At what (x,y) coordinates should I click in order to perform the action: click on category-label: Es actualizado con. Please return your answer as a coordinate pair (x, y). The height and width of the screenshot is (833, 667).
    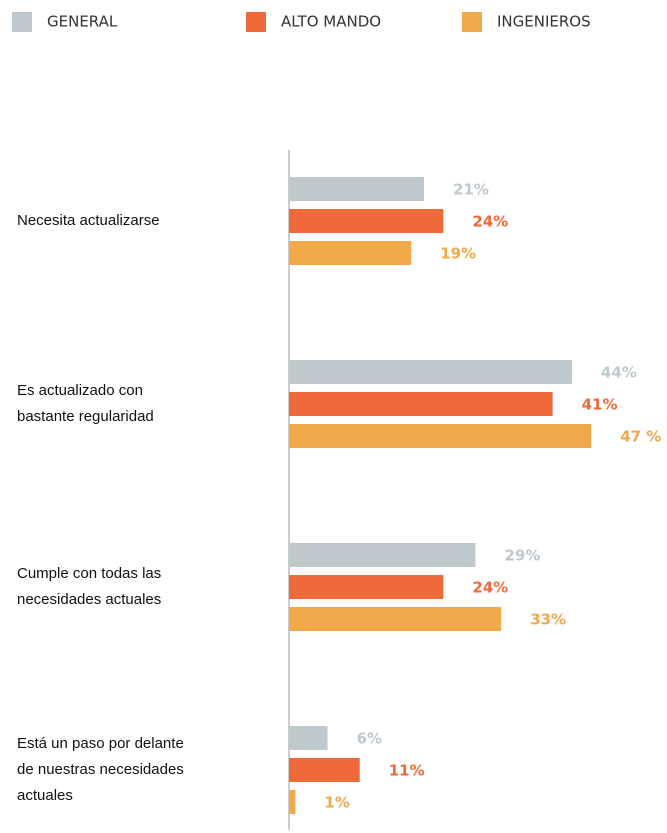
    Looking at the image, I should click on (80, 390).